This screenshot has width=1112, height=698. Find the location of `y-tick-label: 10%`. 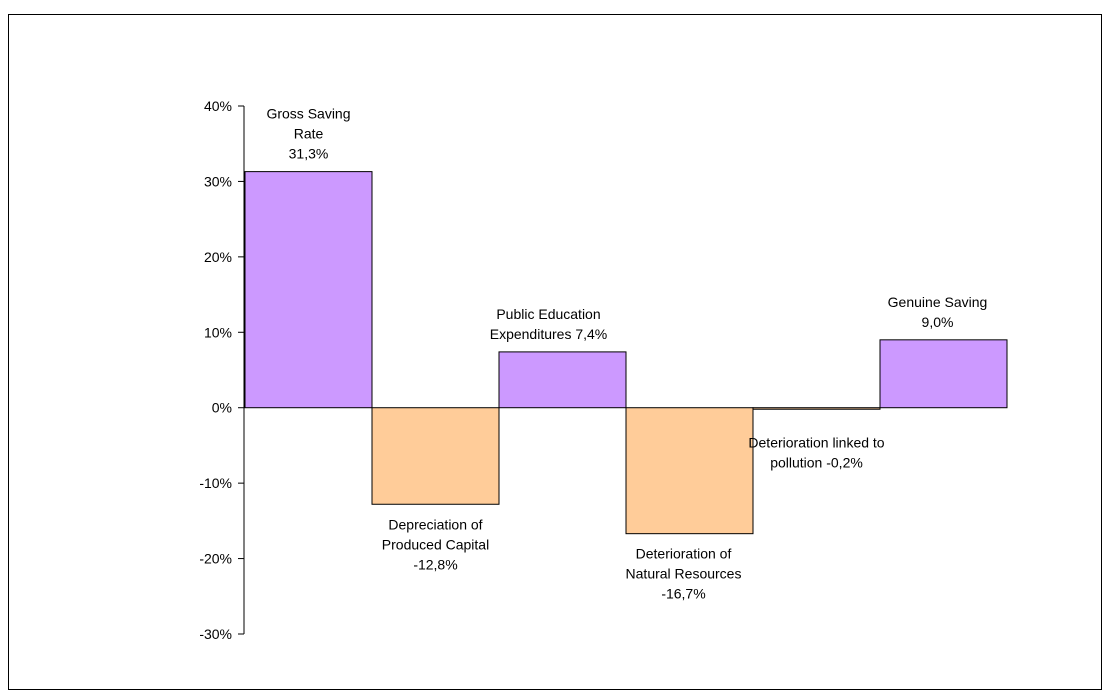

y-tick-label: 10% is located at coordinates (218, 332).